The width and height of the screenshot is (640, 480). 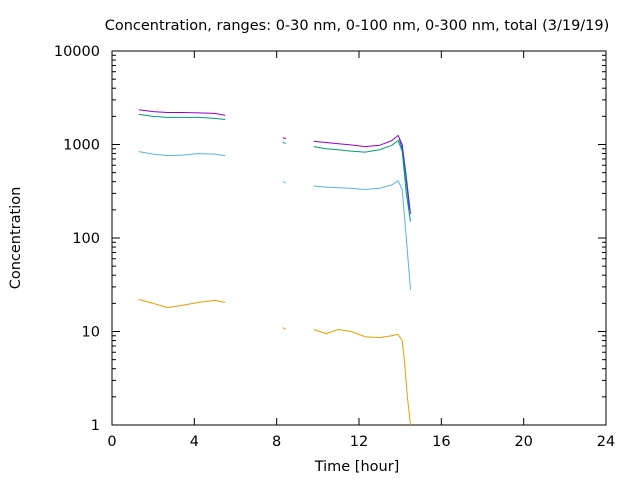 What do you see at coordinates (359, 442) in the screenshot?
I see `x-tick-label: 12` at bounding box center [359, 442].